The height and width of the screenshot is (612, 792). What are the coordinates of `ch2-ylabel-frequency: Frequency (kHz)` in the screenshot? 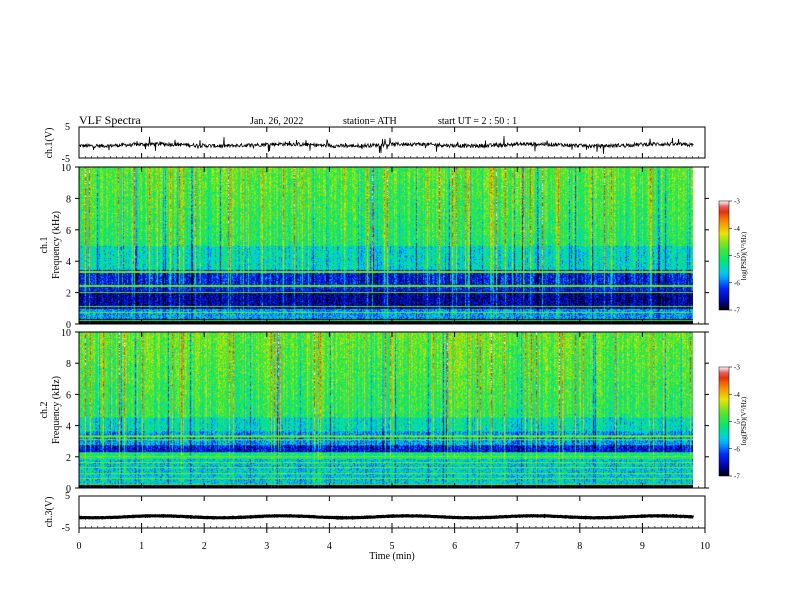 It's located at (56, 410).